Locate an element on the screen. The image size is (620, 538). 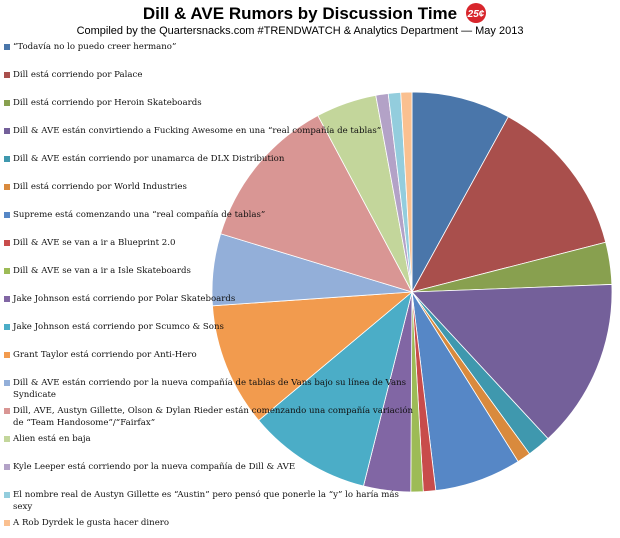
legend-label: Dill & AVE se van a ir a Blueprint 2.0 is located at coordinates (94, 243).